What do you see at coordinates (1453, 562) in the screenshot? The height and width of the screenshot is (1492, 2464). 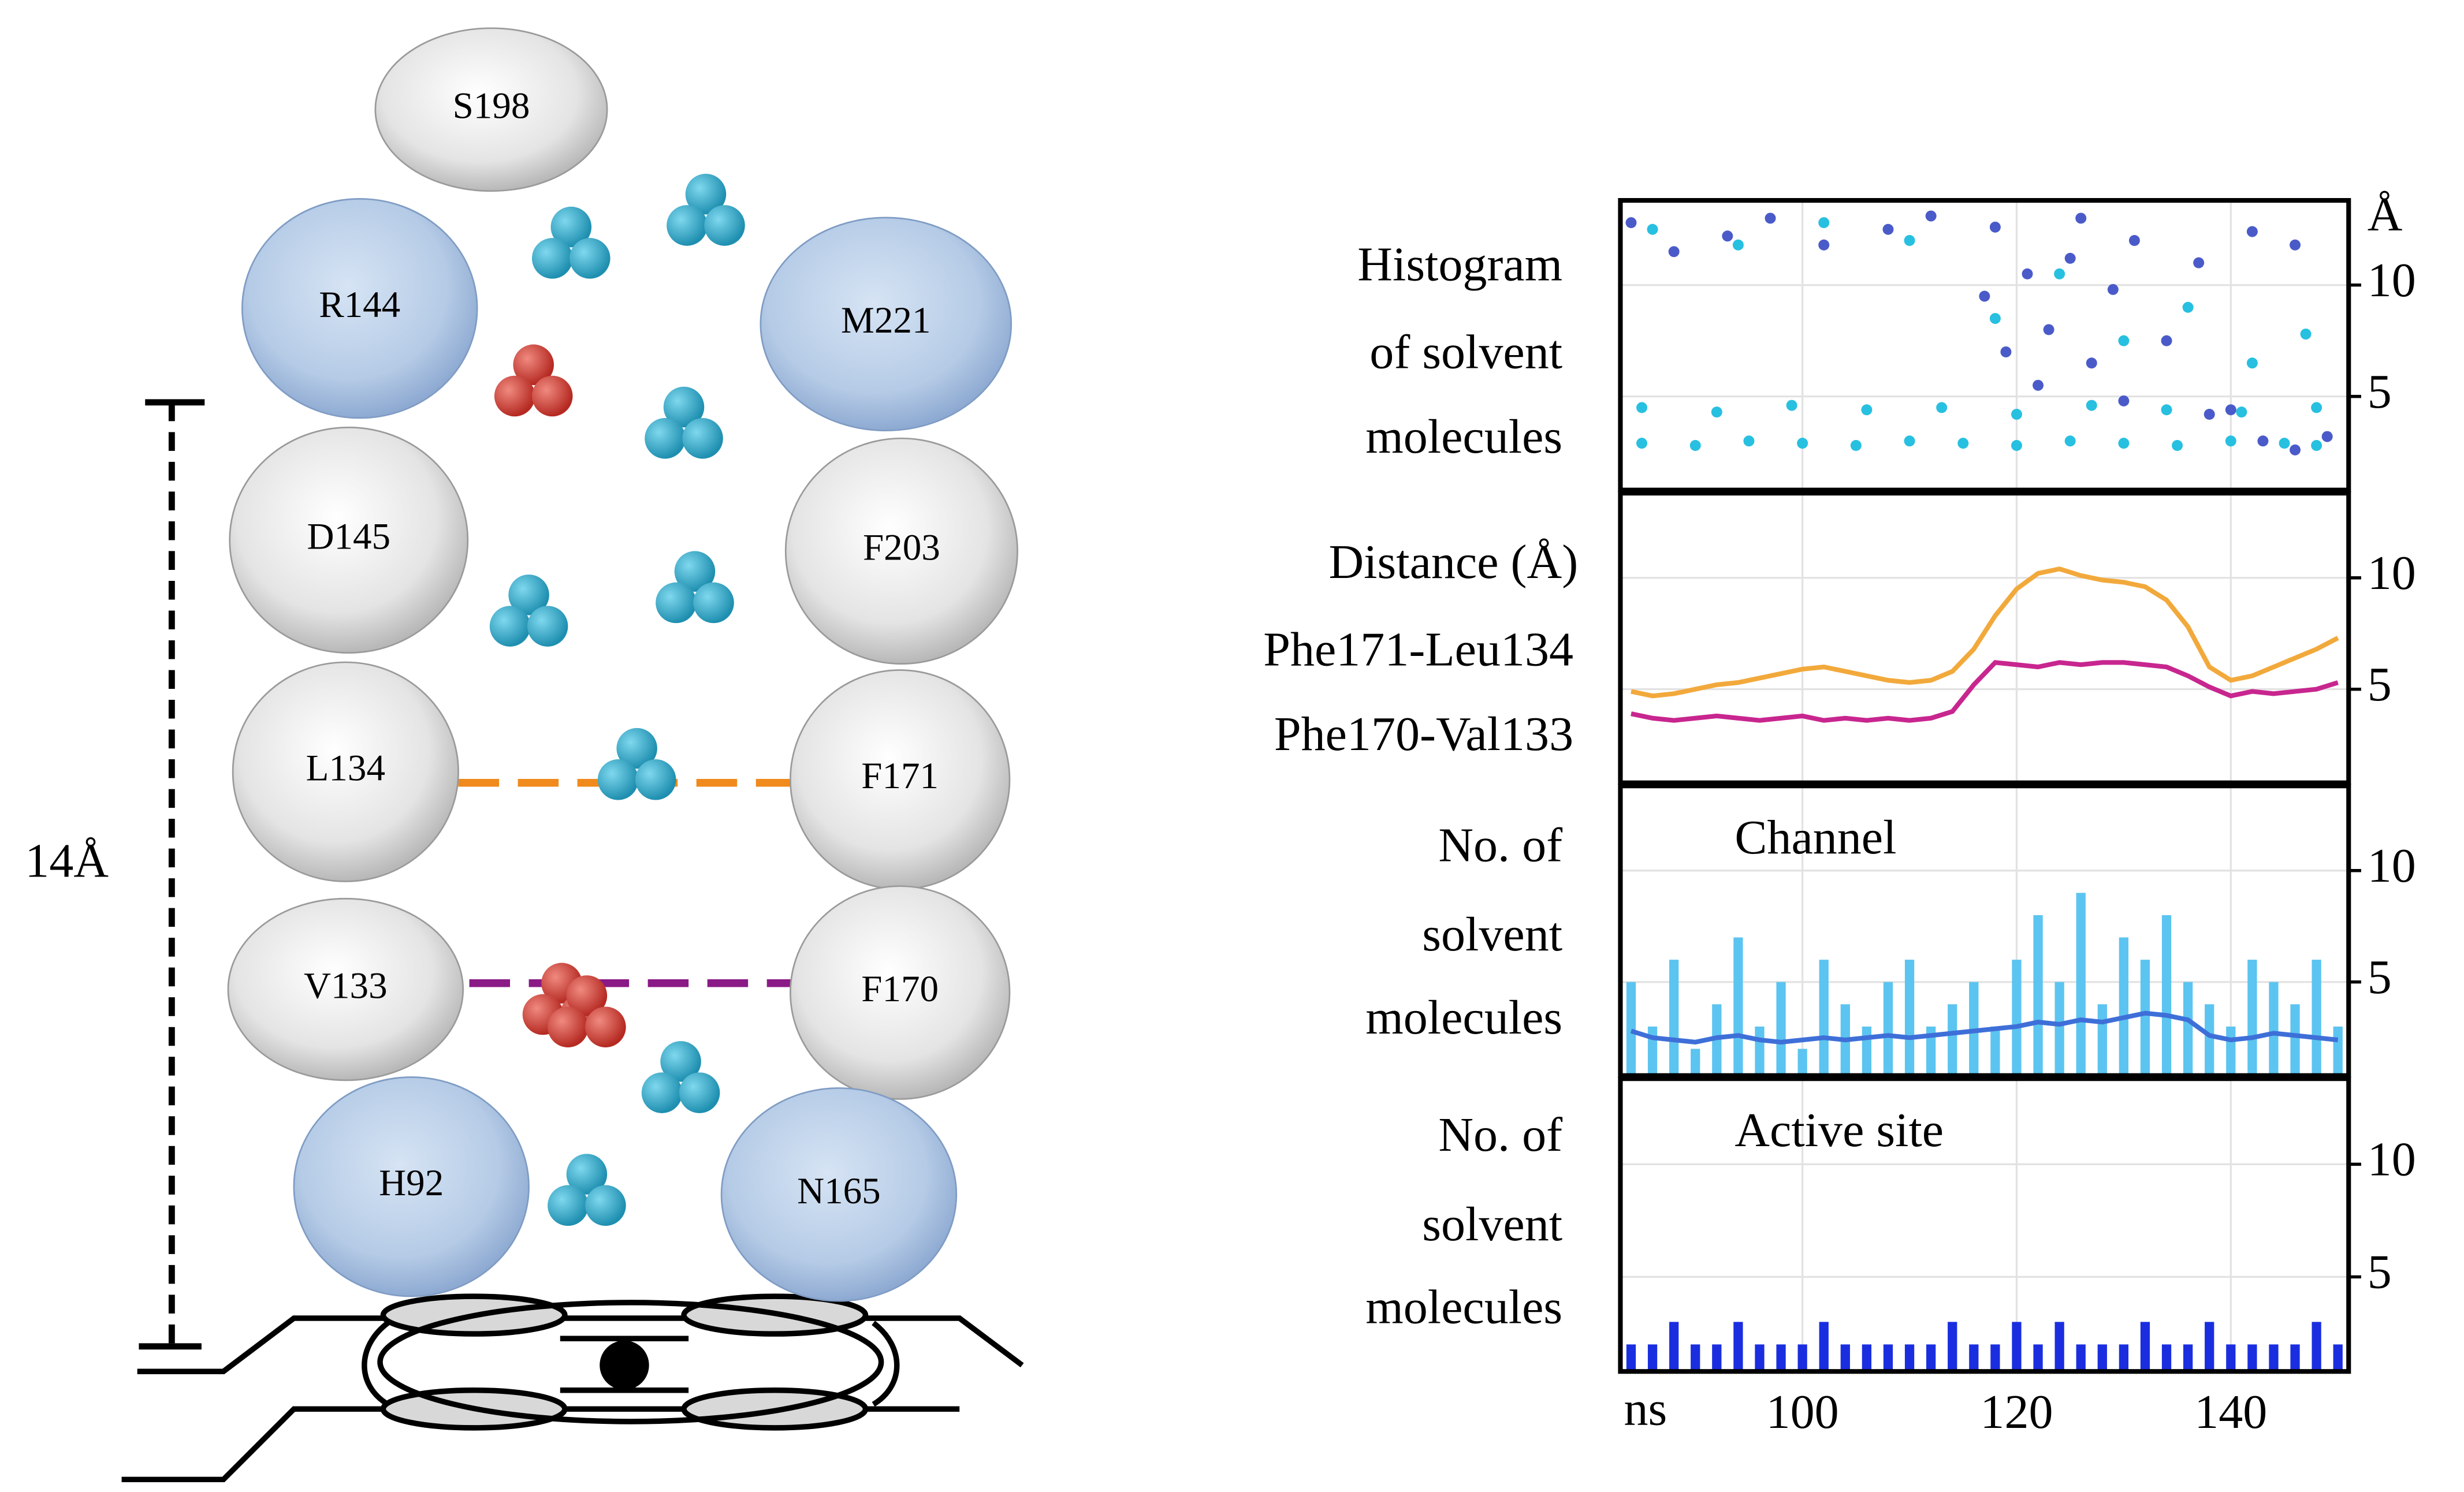 I see `panel-title: Distance (Å)` at bounding box center [1453, 562].